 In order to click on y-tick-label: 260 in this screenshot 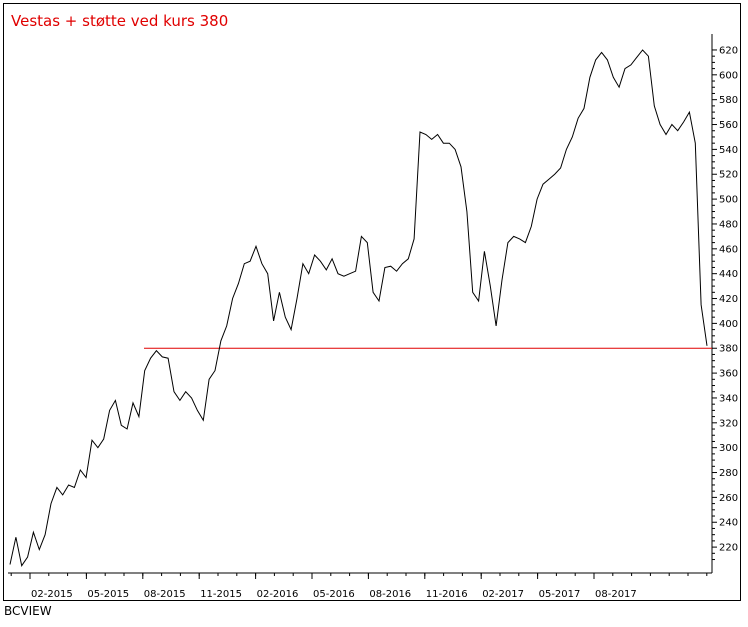, I will do `click(728, 498)`.